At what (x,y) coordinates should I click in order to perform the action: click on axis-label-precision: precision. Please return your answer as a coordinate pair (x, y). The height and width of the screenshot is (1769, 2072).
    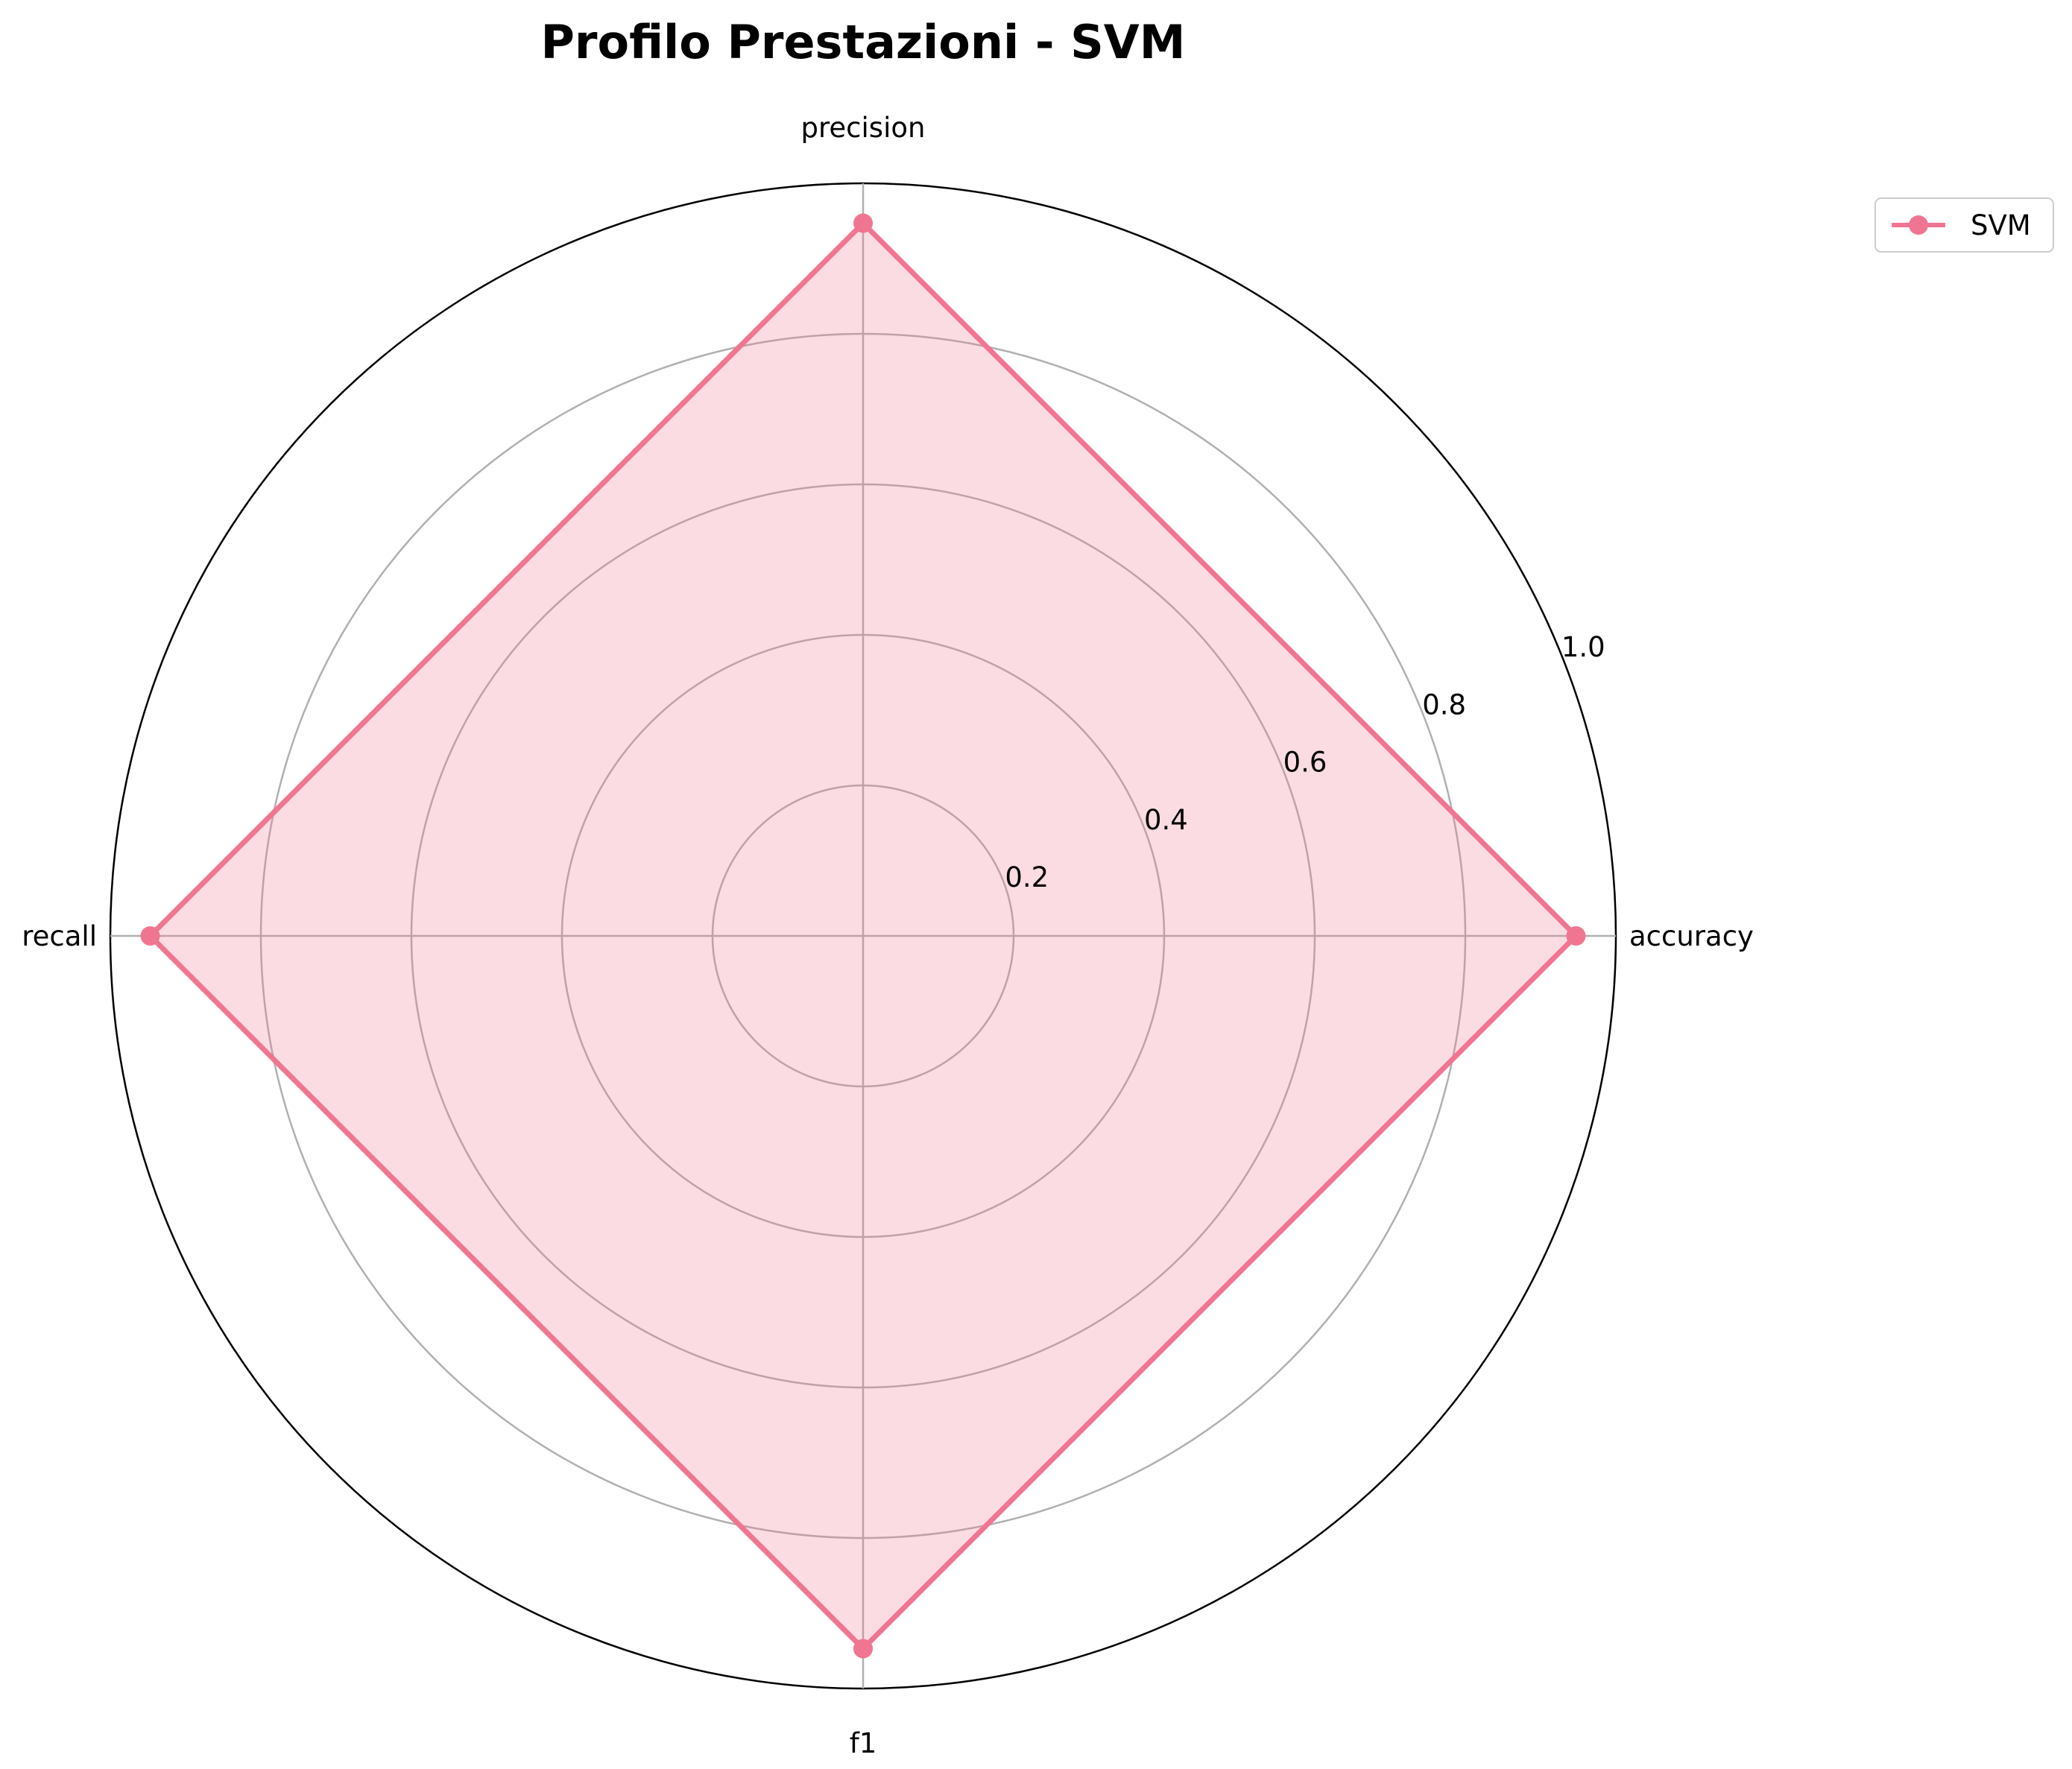
    Looking at the image, I should click on (863, 128).